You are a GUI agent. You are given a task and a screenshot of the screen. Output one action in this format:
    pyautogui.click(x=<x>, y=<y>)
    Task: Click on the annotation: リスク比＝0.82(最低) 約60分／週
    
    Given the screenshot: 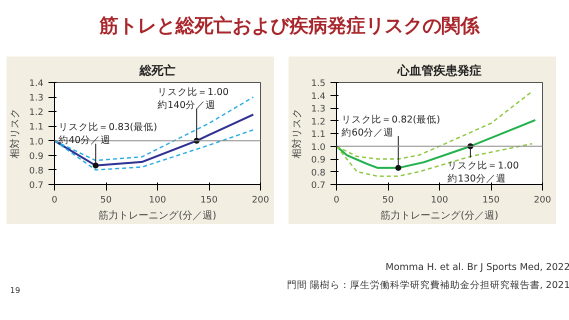 What is the action you would take?
    pyautogui.click(x=391, y=126)
    